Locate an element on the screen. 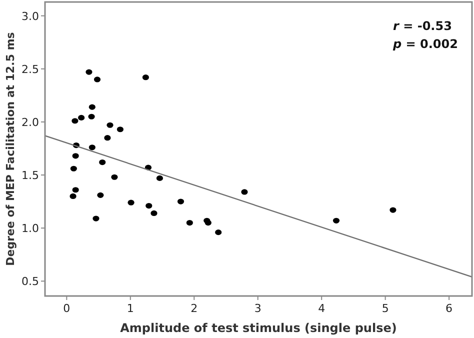  x-tick-label: 6 is located at coordinates (449, 308).